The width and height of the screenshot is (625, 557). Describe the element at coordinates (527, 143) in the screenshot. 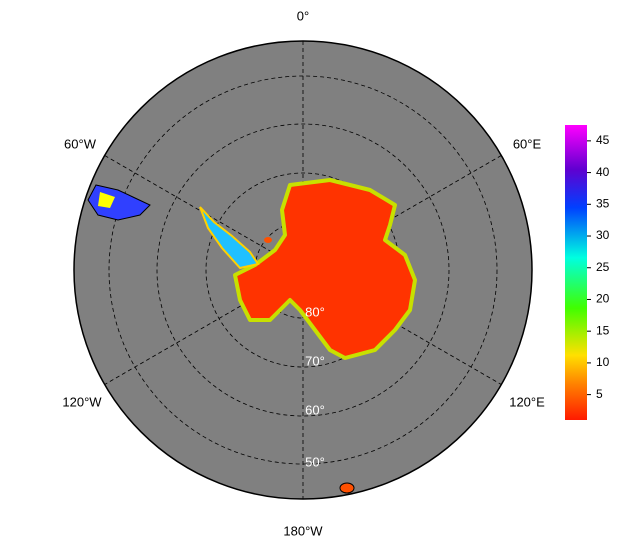

I see `longitude-label: 60°E` at that location.